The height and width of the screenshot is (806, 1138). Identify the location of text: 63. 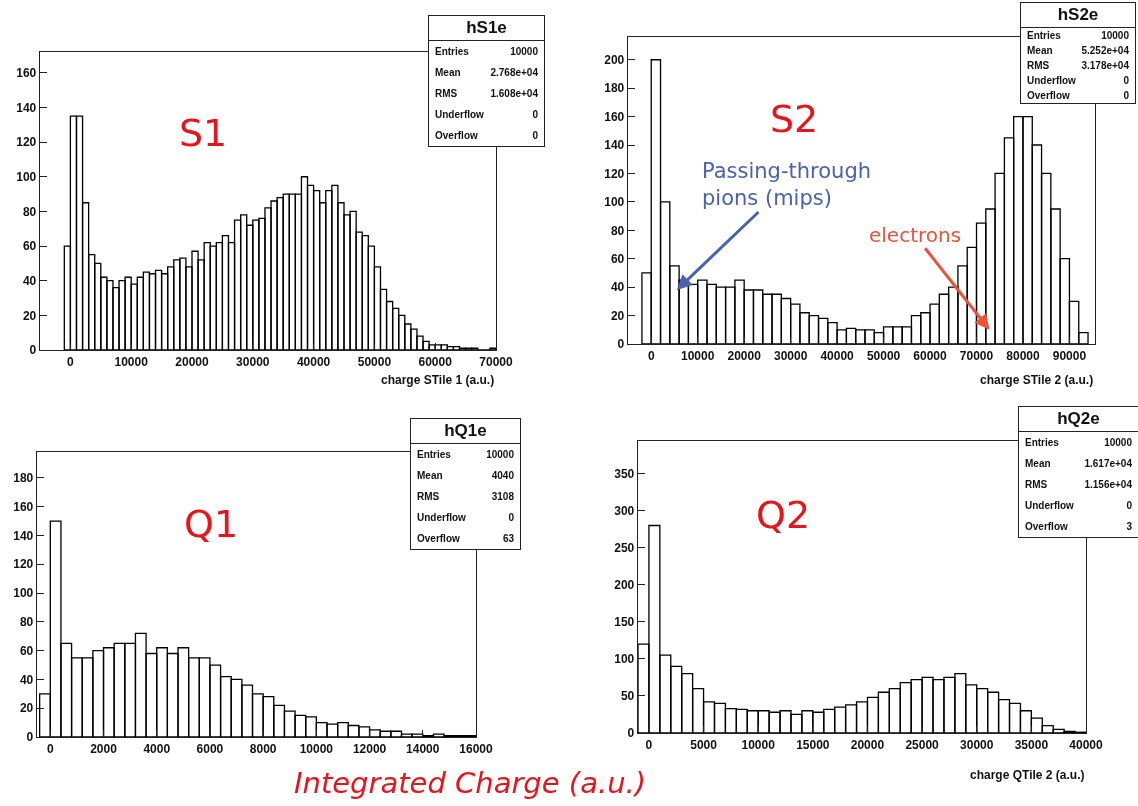
(508, 538).